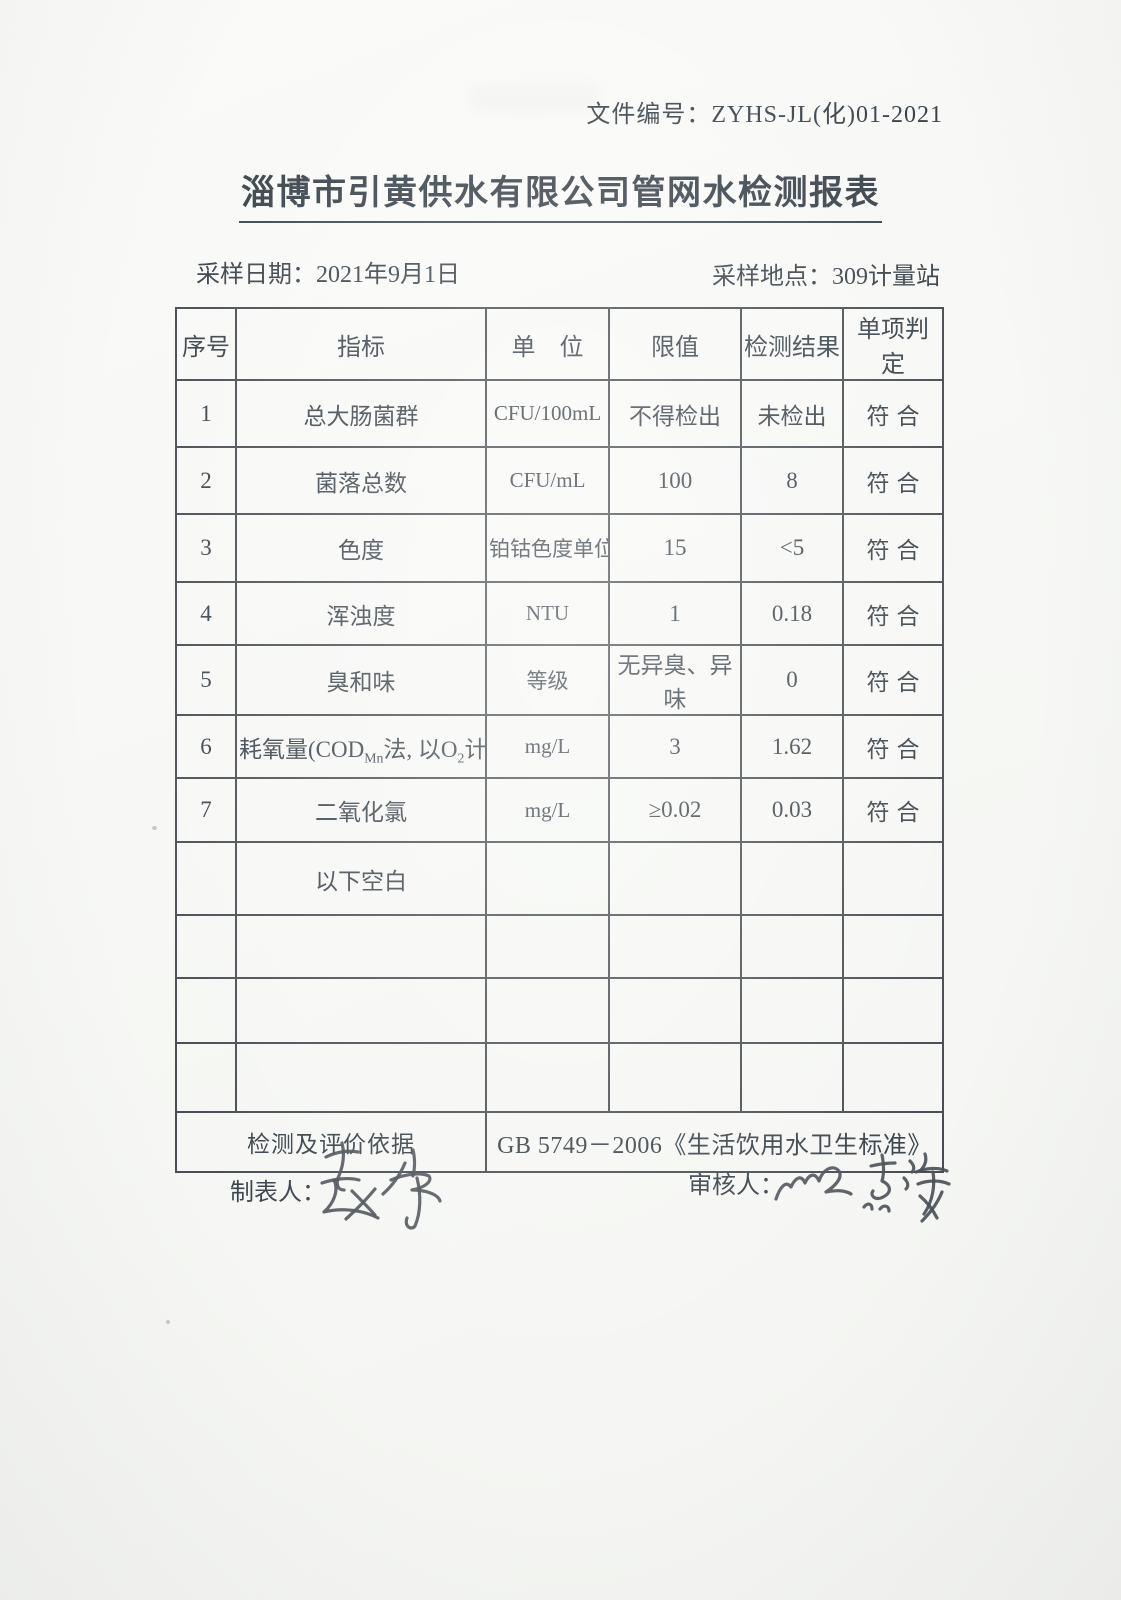 Image resolution: width=1121 pixels, height=1600 pixels. What do you see at coordinates (206, 680) in the screenshot?
I see `cell-no: 5` at bounding box center [206, 680].